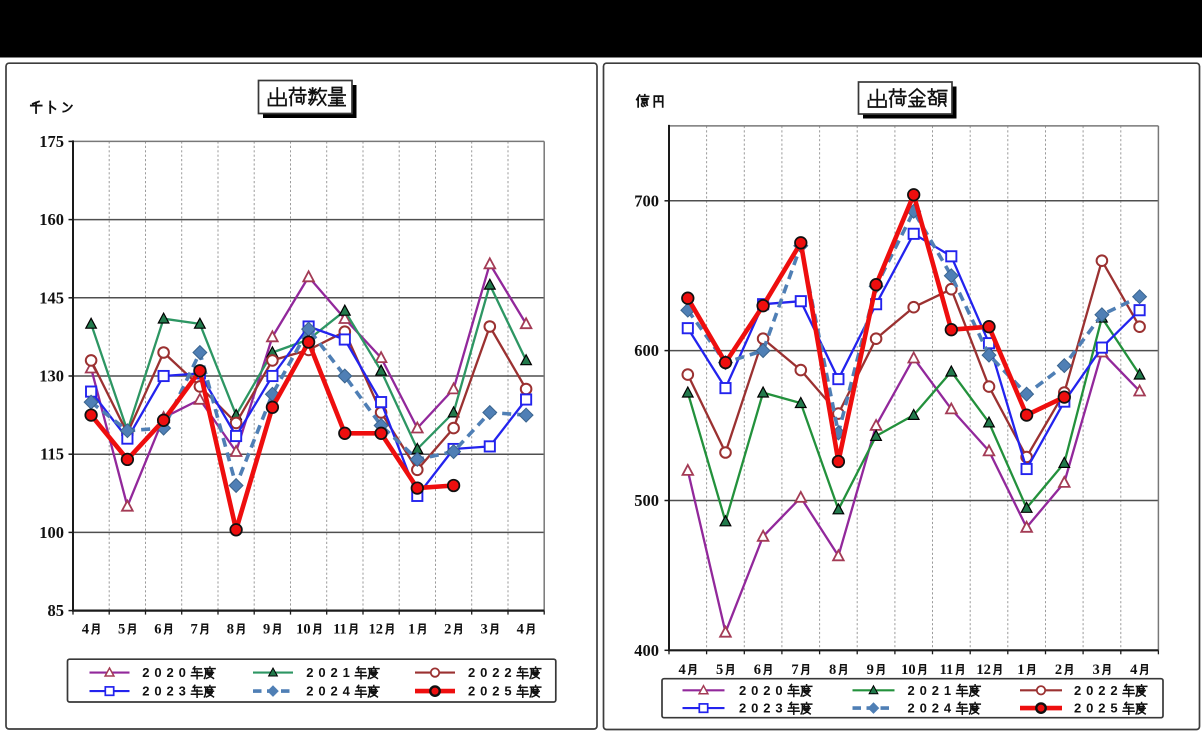 The width and height of the screenshot is (1202, 735). I want to click on svg-text: 145, so click(51, 297).